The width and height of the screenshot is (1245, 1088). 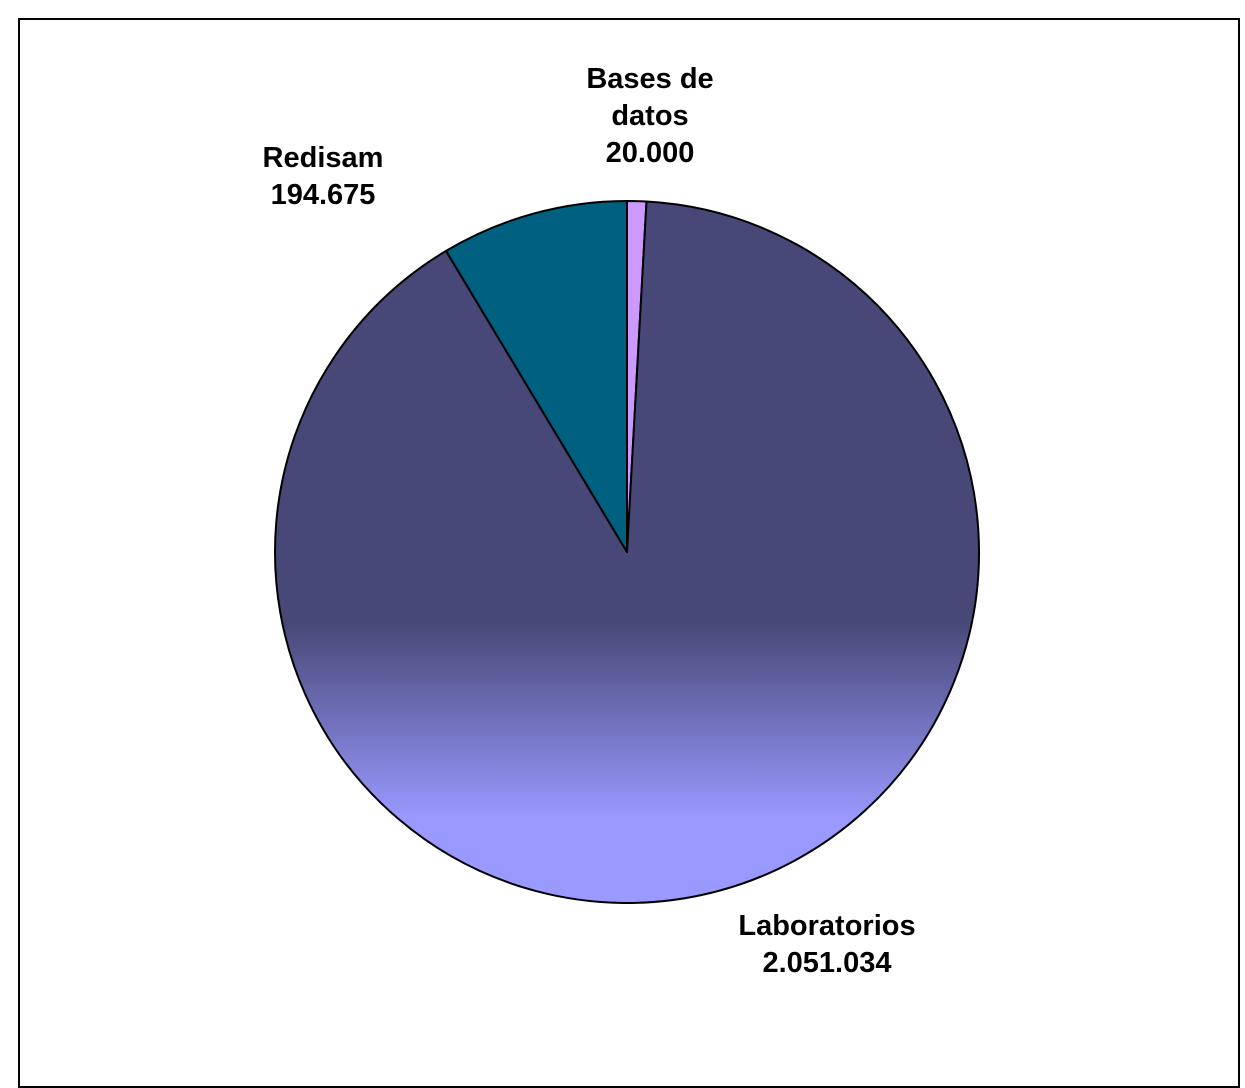 I want to click on slice-category-label-redisam: Redisam, so click(x=323, y=158).